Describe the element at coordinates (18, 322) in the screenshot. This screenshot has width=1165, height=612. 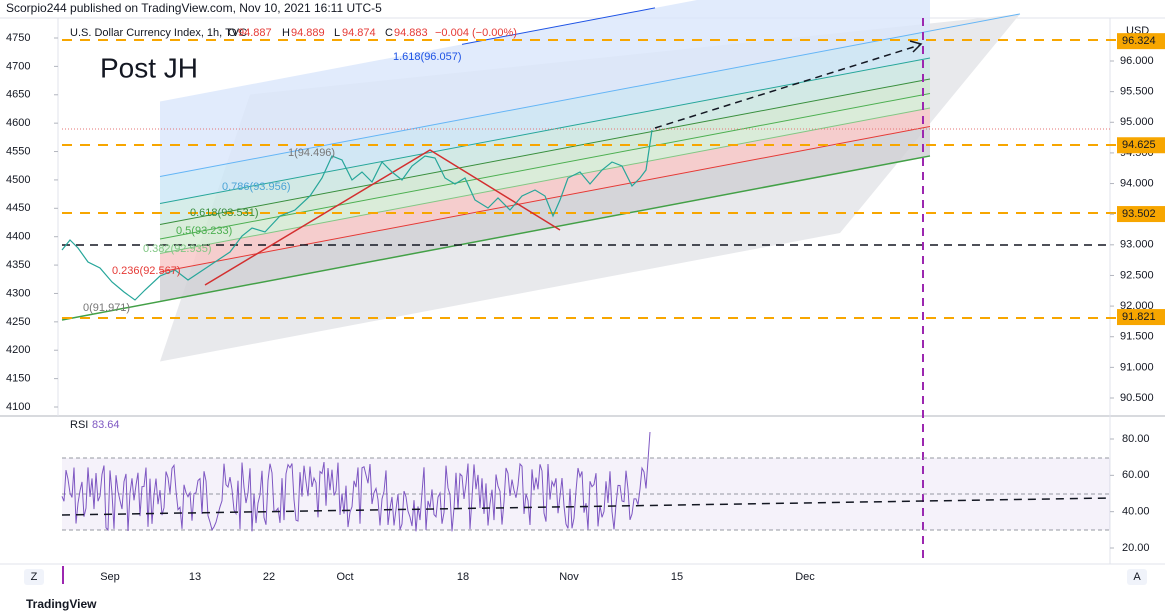
I see `left-tick-label: 4250` at that location.